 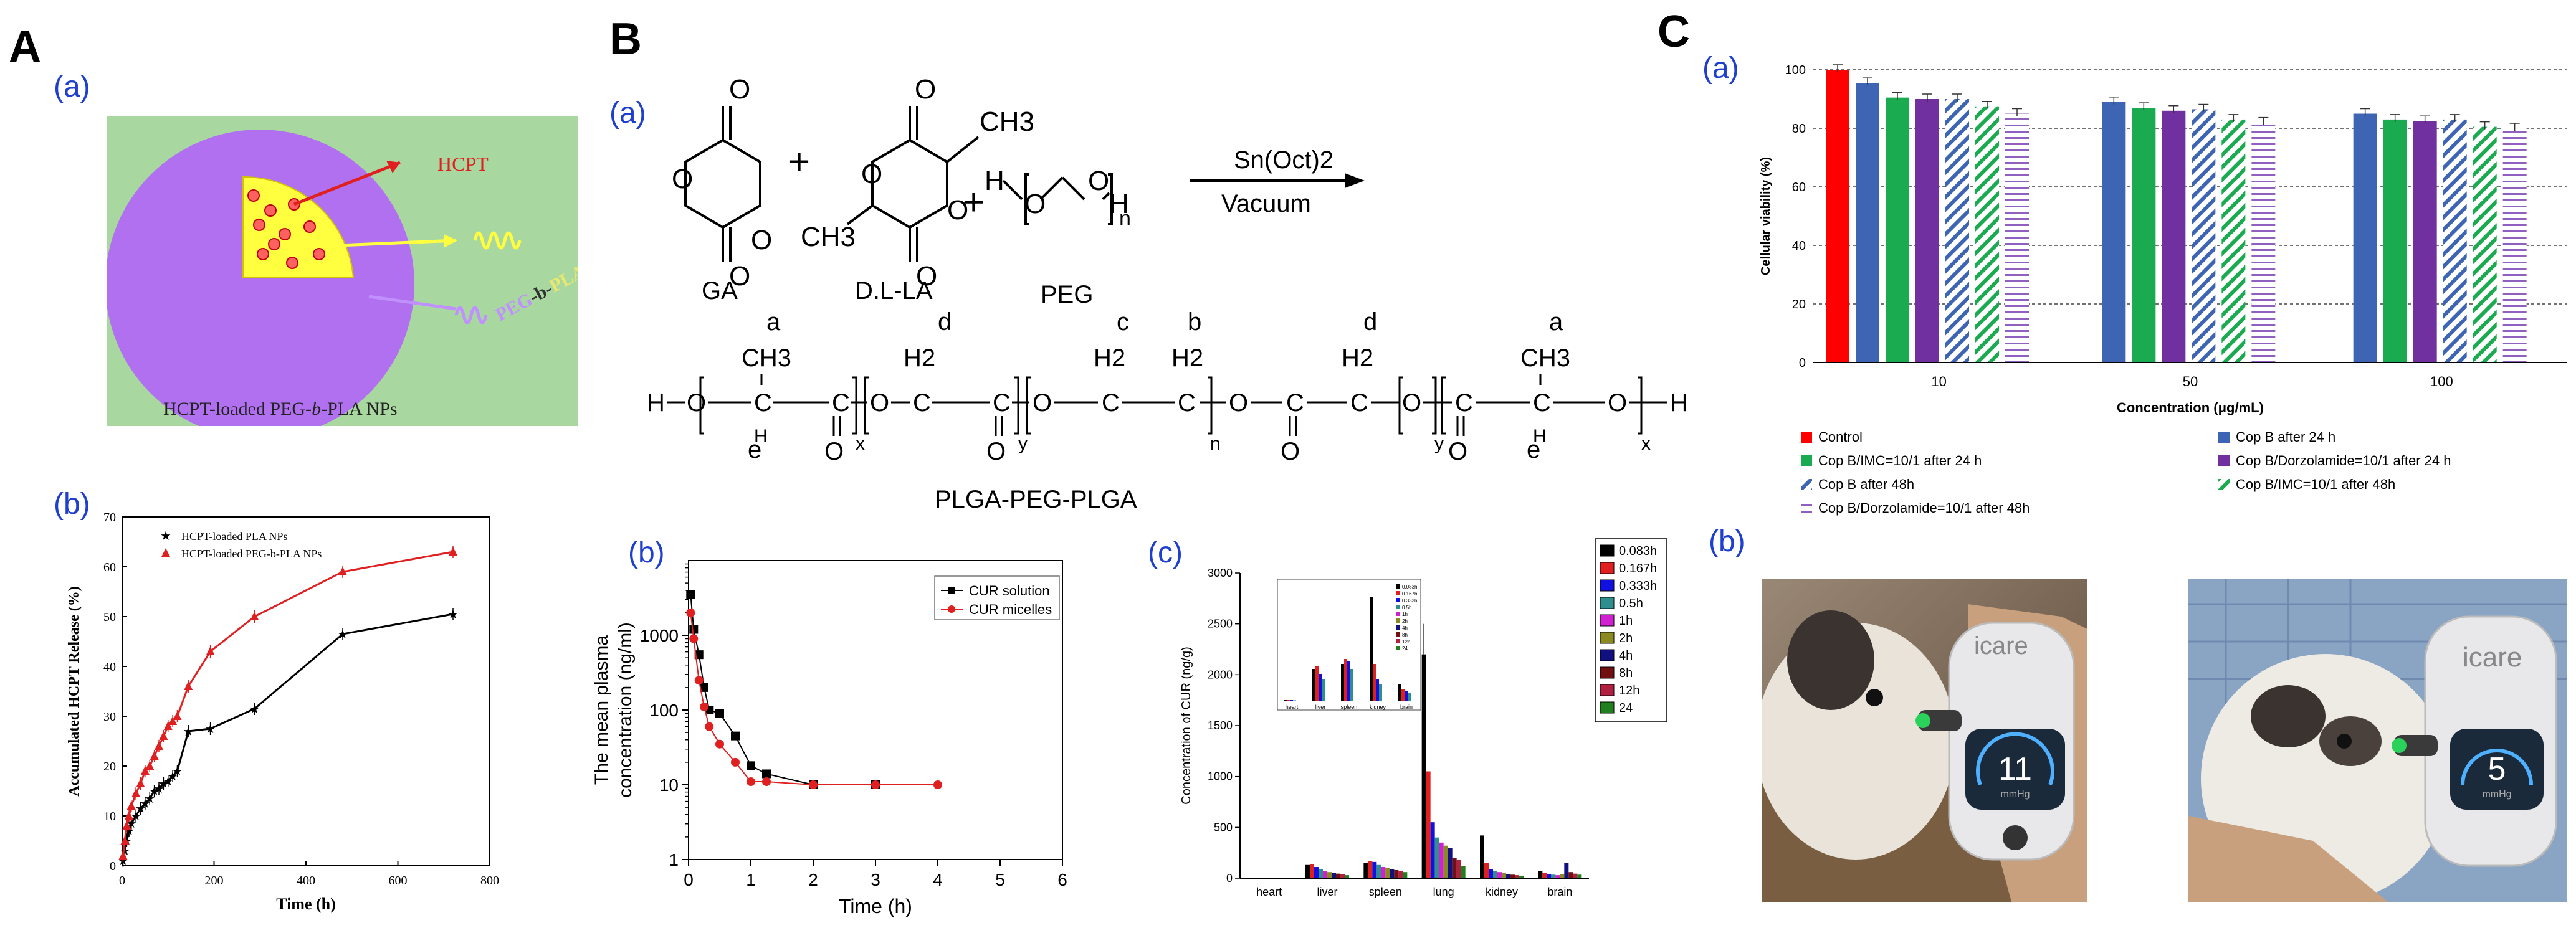 I want to click on y-axis-label: Cellular viability (%), so click(x=1766, y=216).